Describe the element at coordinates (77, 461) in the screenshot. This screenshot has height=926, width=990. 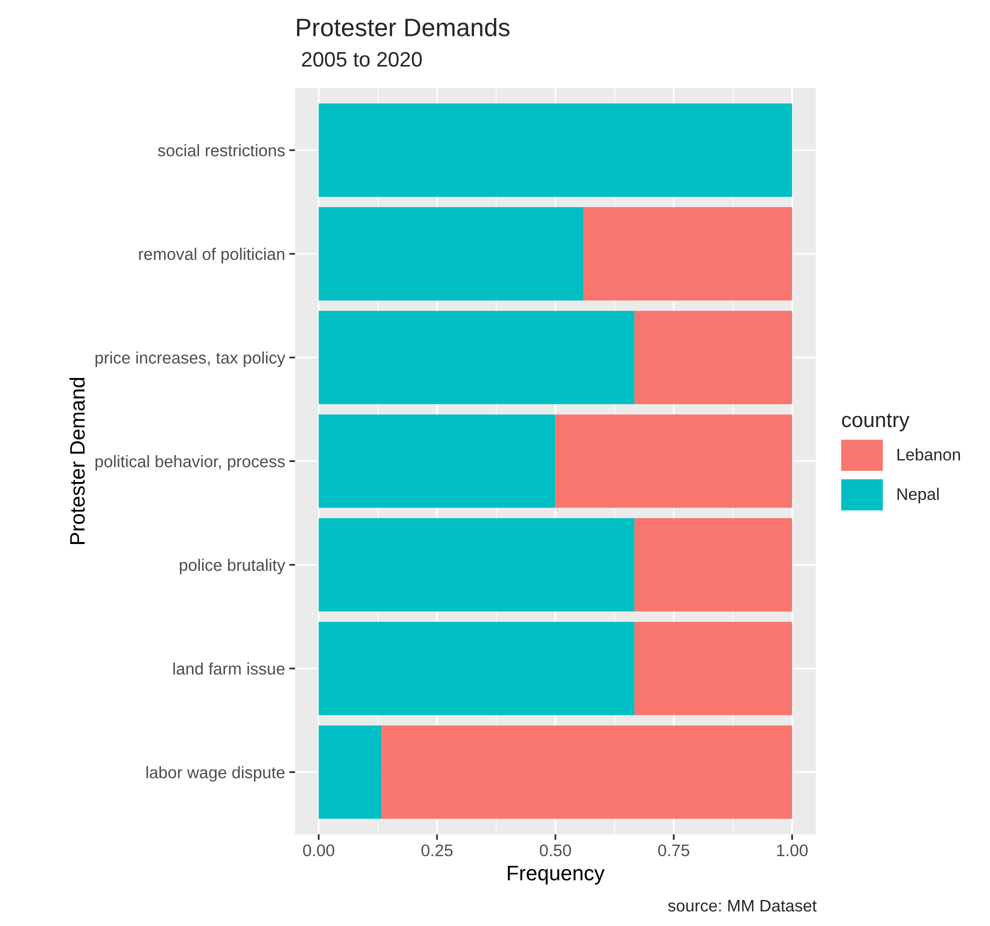
I see `y-axis-title: Protester Demand` at that location.